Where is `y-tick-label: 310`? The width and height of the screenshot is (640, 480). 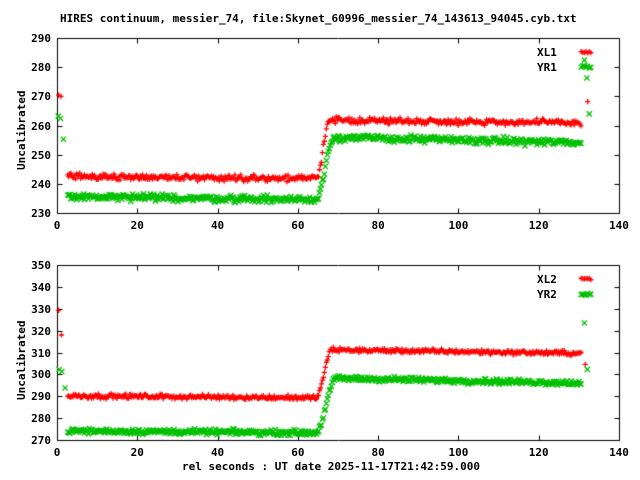 y-tick-label: 310 is located at coordinates (41, 353).